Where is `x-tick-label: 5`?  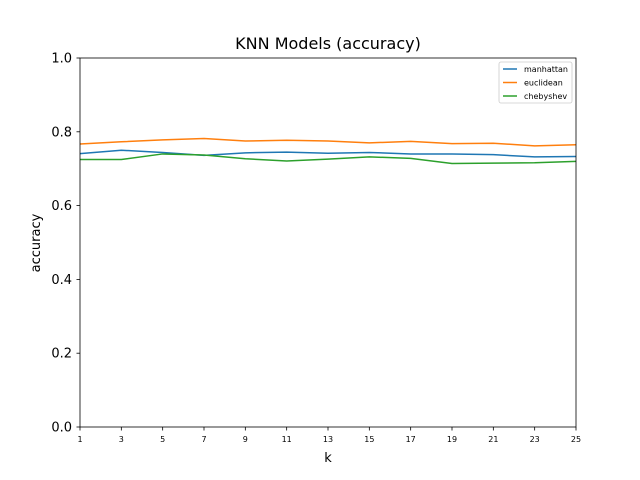 x-tick-label: 5 is located at coordinates (162, 439).